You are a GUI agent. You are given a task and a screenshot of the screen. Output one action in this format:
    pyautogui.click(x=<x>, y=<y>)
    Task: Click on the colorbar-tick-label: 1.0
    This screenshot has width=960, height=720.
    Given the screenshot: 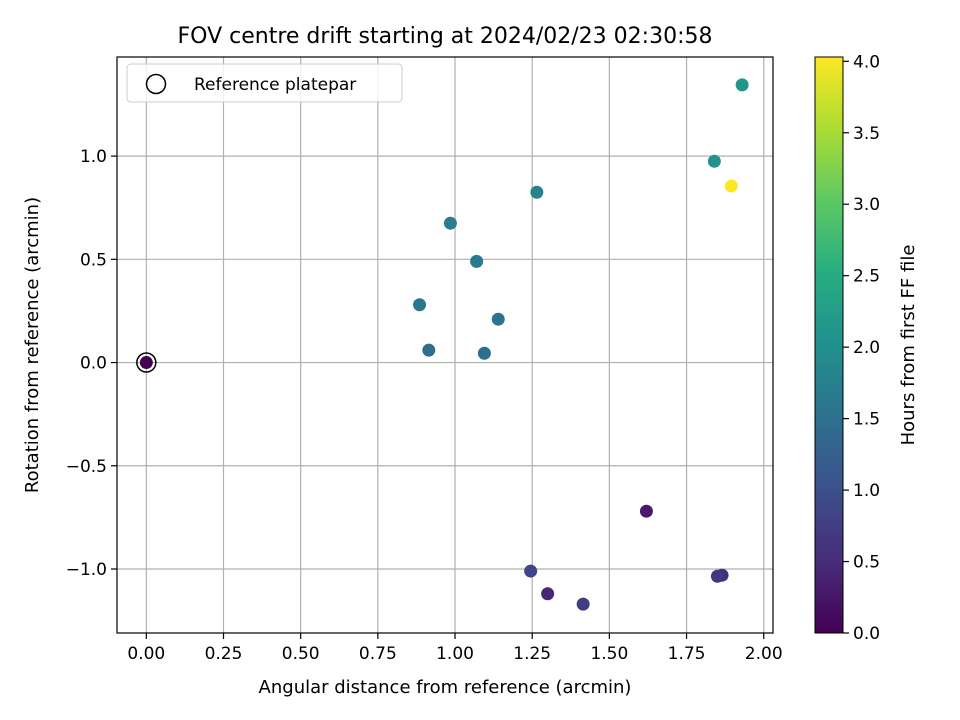 What is the action you would take?
    pyautogui.click(x=866, y=491)
    